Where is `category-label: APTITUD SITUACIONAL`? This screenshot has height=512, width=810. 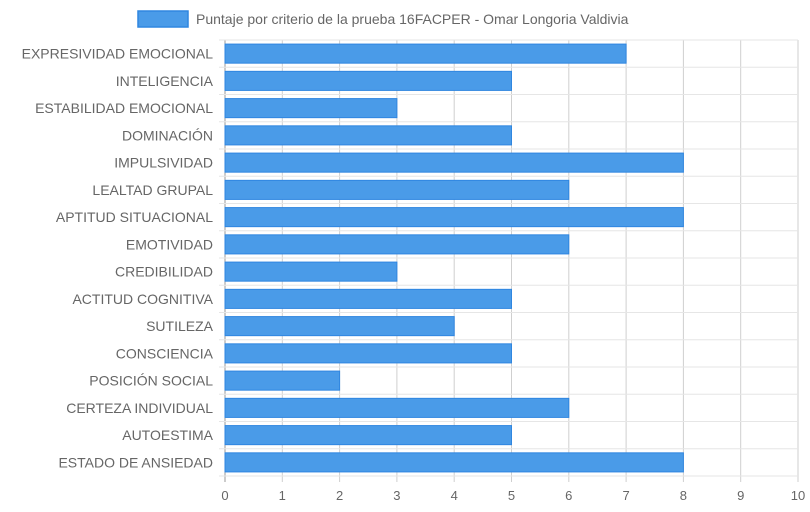 category-label: APTITUD SITUACIONAL is located at coordinates (134, 217).